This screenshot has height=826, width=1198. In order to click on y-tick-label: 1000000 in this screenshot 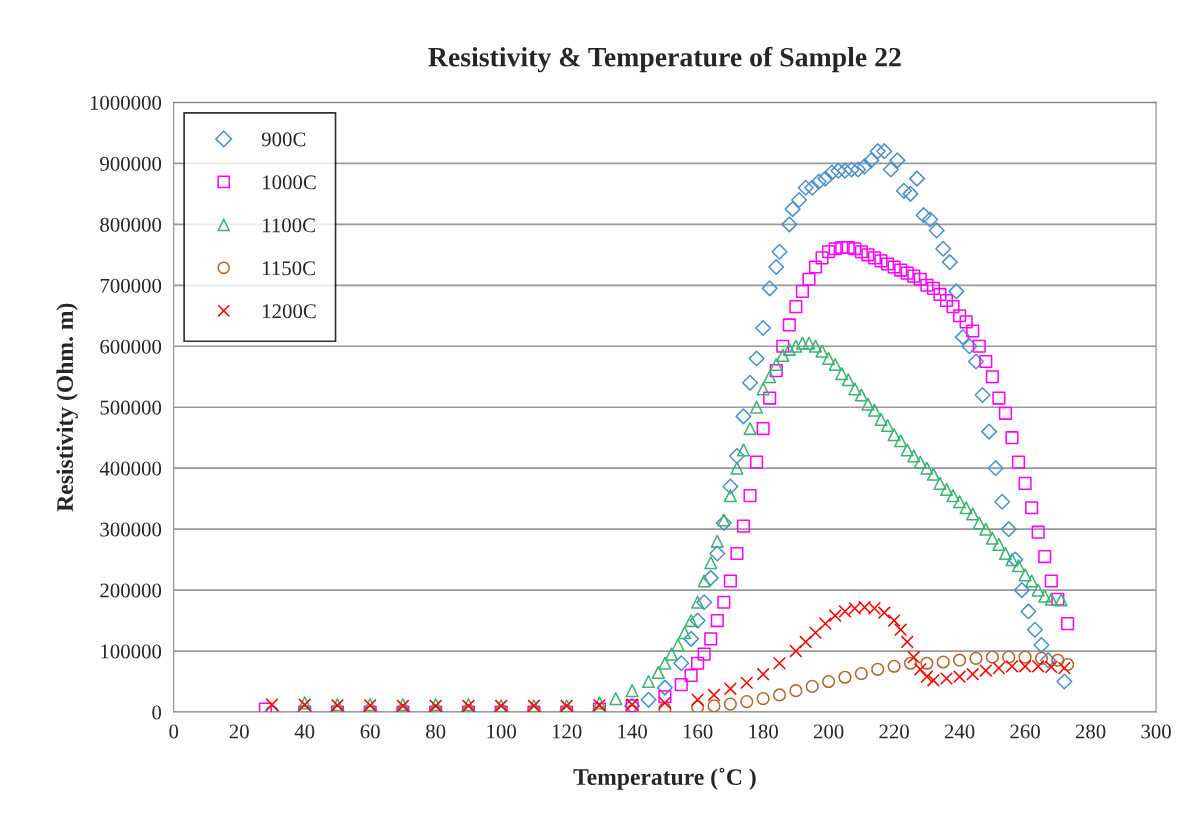, I will do `click(126, 102)`.